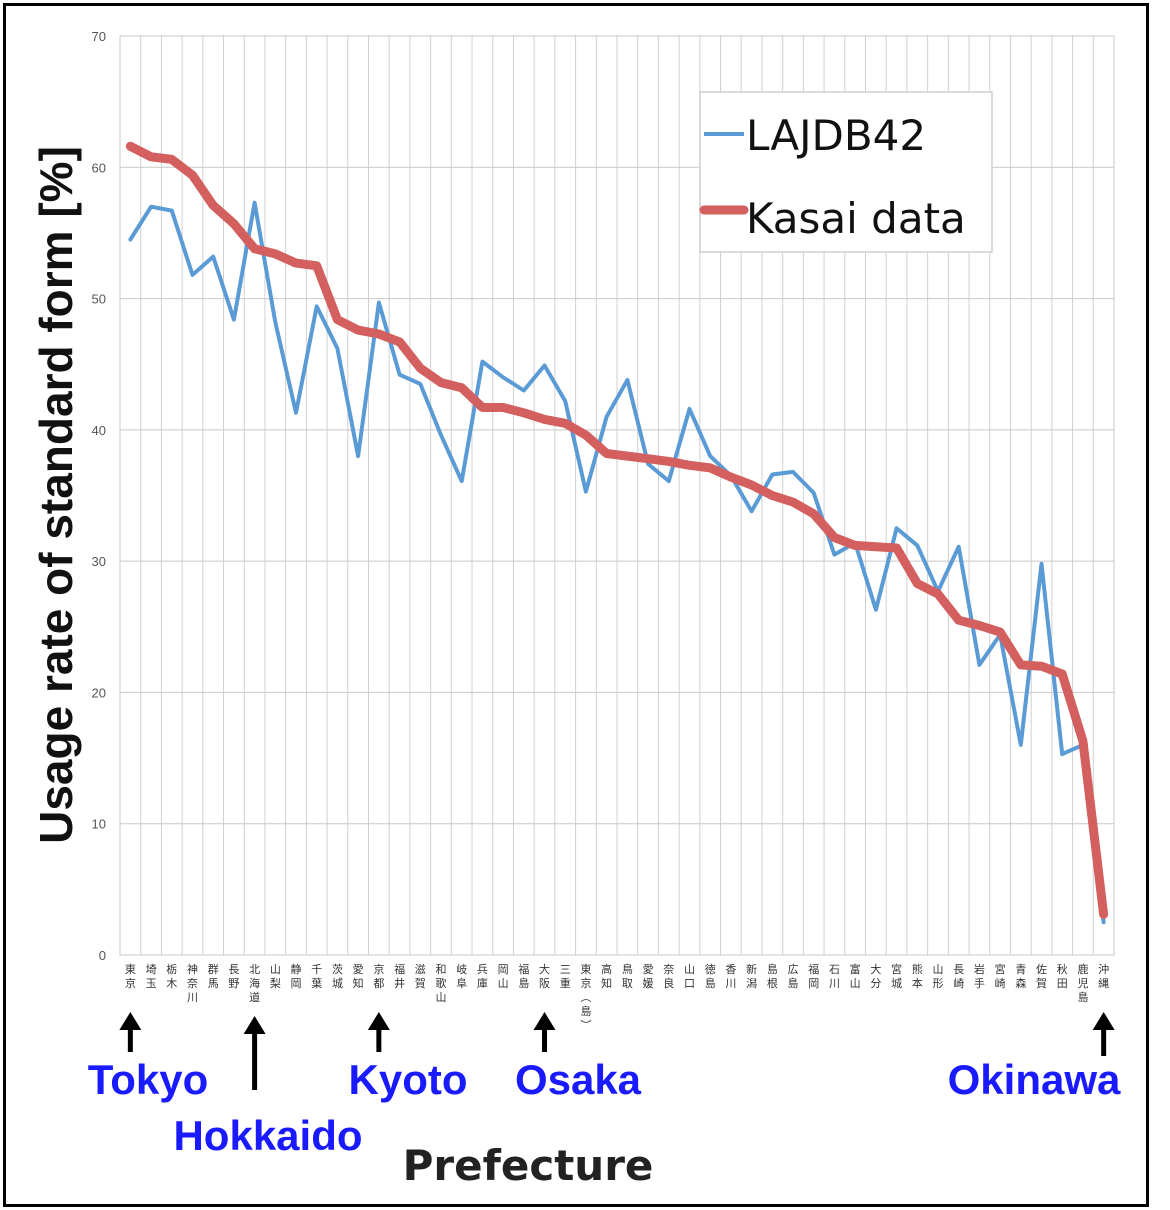 The width and height of the screenshot is (1170, 1210). What do you see at coordinates (267, 1135) in the screenshot?
I see `callout-label: Hokkaido` at bounding box center [267, 1135].